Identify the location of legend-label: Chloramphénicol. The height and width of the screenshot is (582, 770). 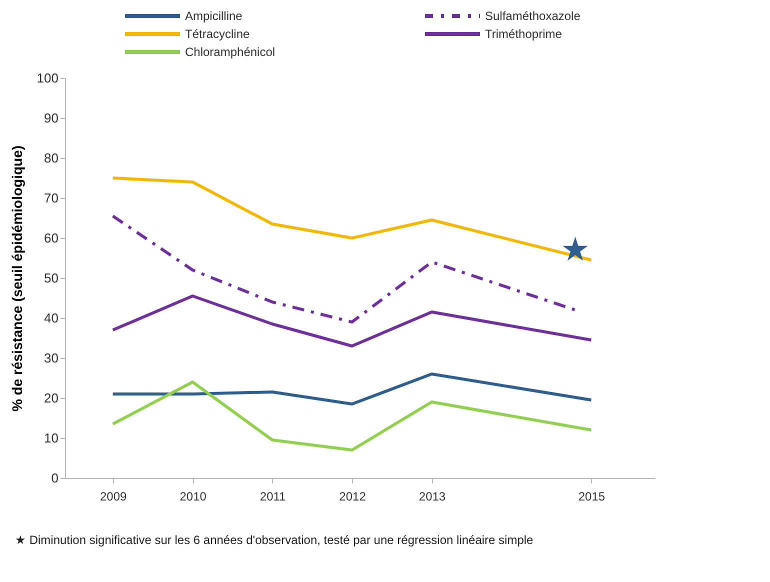
(230, 52).